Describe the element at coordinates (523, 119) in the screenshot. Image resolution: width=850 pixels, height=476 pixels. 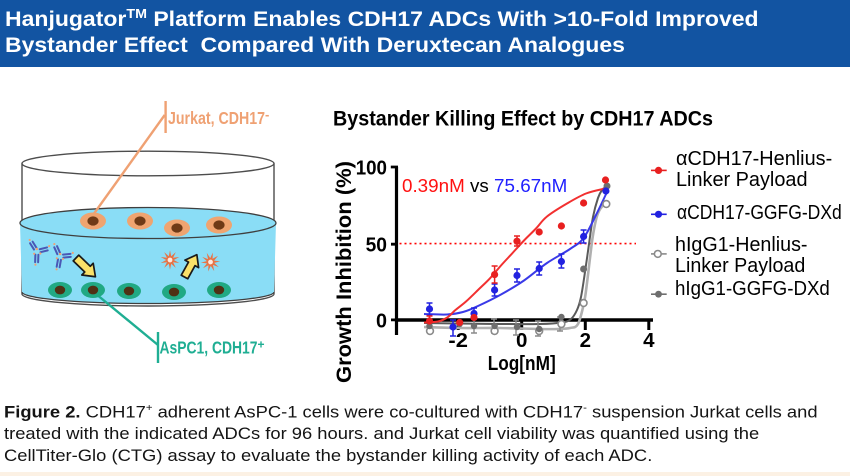
I see `svg-text:Bystander Killing Effect by CD: Bystander Killing Effect by CDH17 ADCs` at that location.